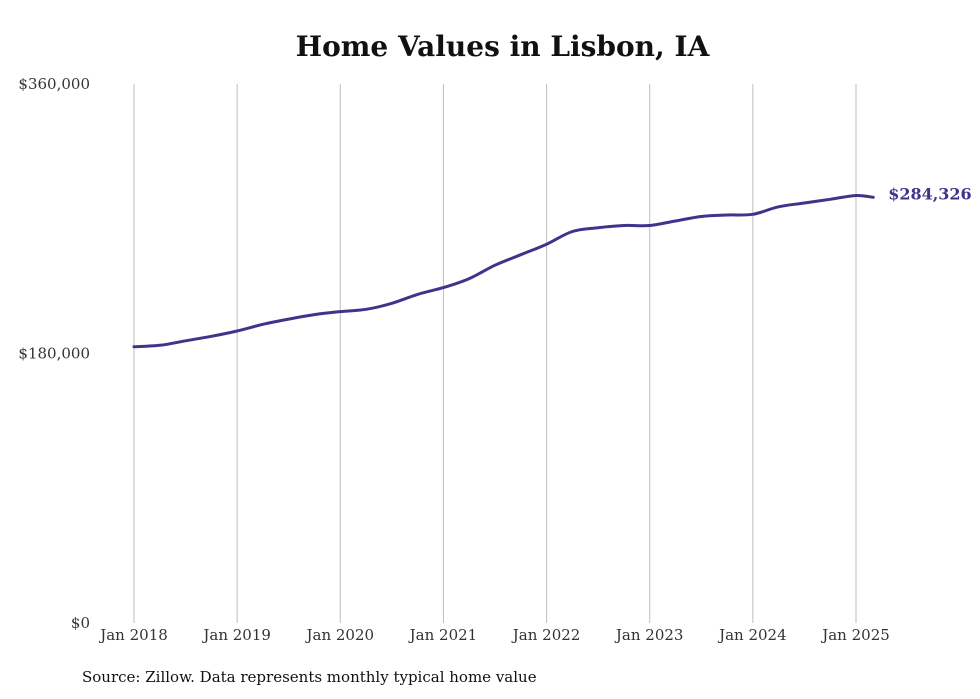  I want to click on x-tick-label: Jan 2020, so click(340, 635).